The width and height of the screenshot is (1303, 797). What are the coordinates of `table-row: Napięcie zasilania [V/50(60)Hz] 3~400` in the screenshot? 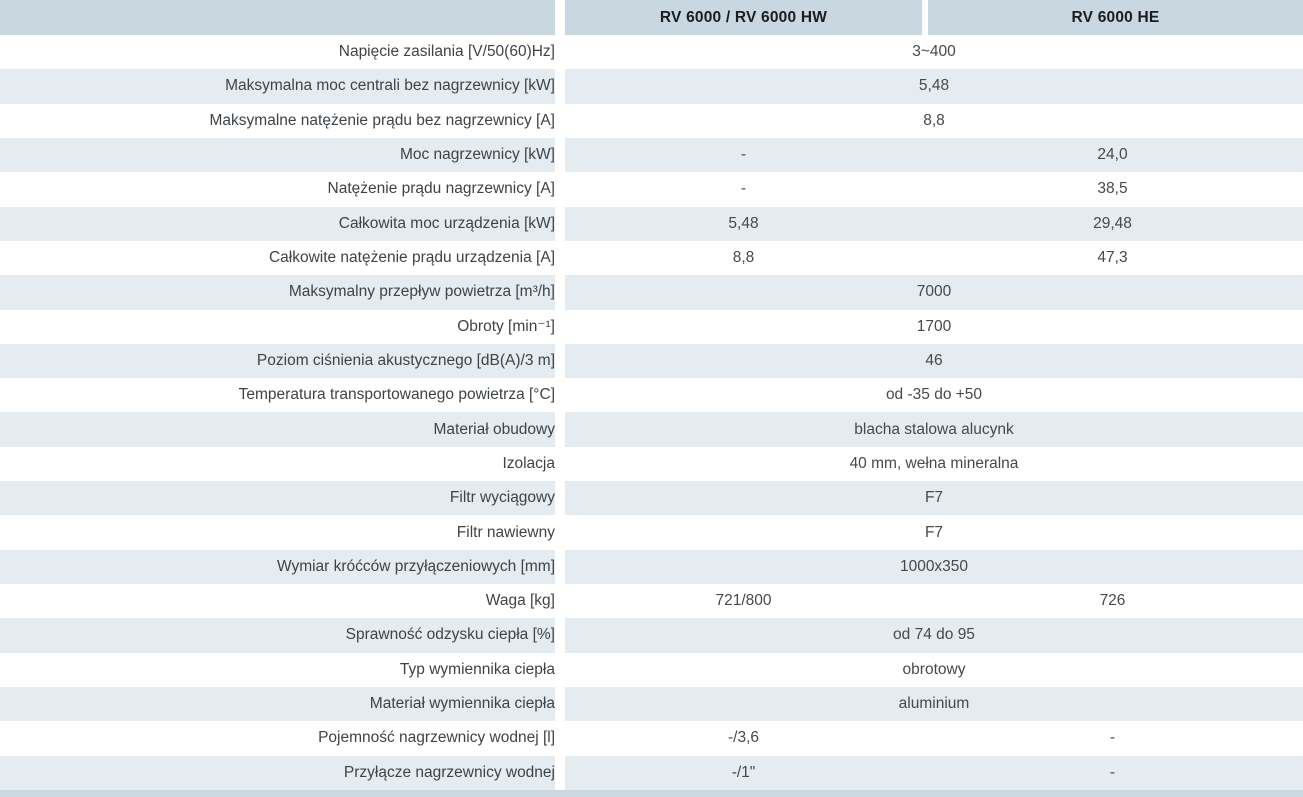 It's located at (651, 52).